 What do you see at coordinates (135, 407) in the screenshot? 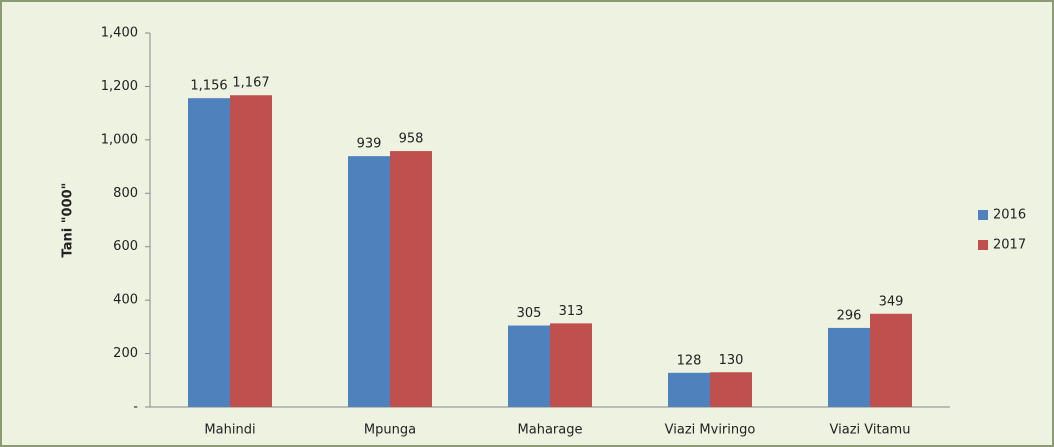
I see `y-tick-label: -` at bounding box center [135, 407].